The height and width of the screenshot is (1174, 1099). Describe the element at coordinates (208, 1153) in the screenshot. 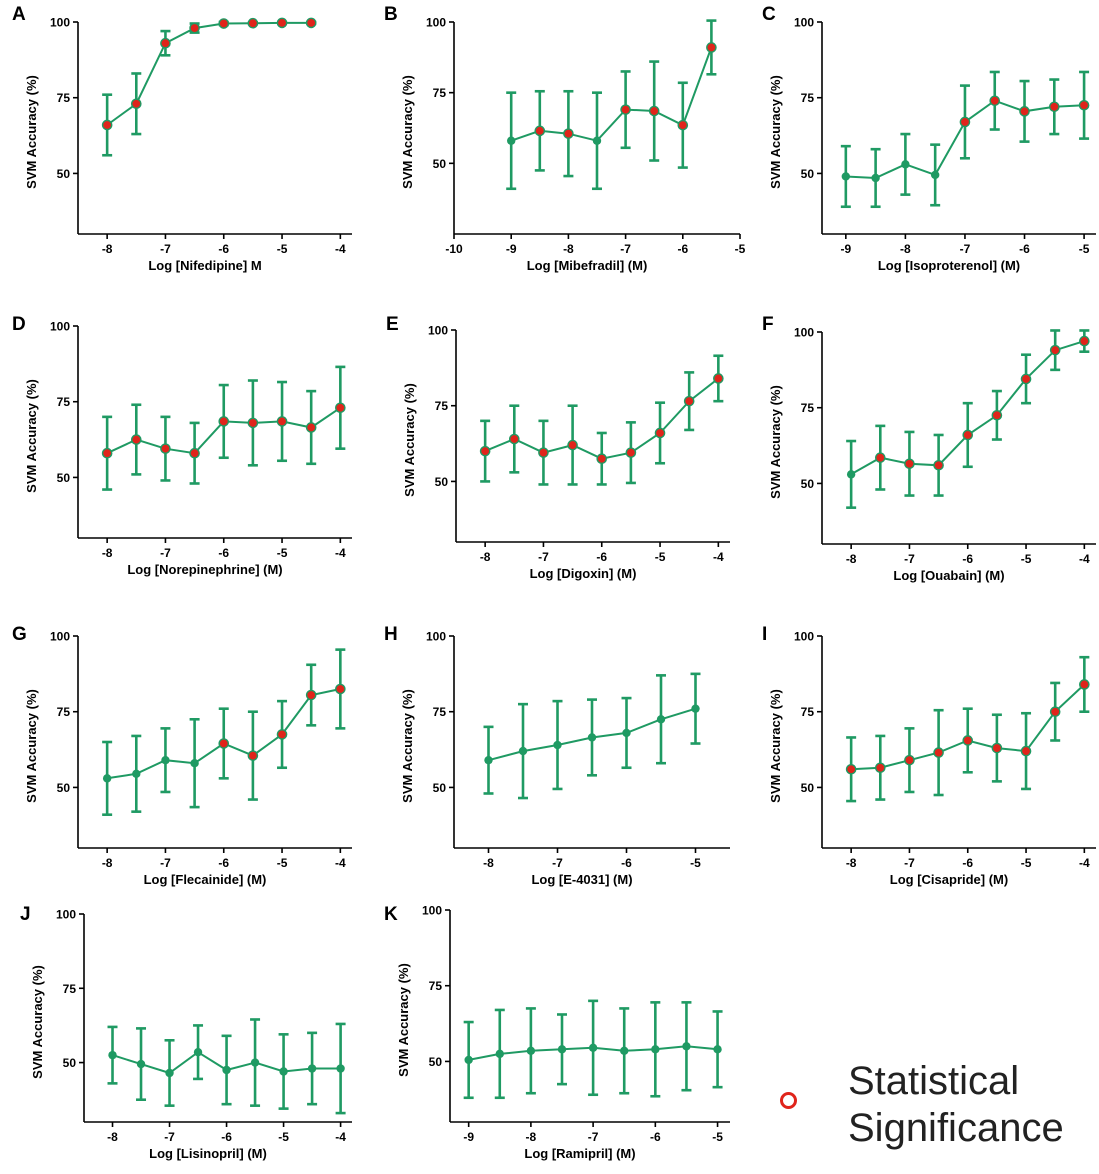

I see `x-axis-label: Log [Lisinopril] (M)` at that location.